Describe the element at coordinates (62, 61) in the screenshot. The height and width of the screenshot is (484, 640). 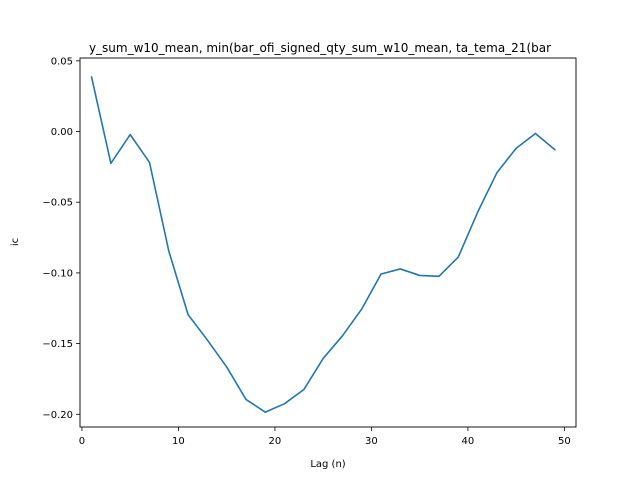
I see `y-tick-label: 0.05` at that location.